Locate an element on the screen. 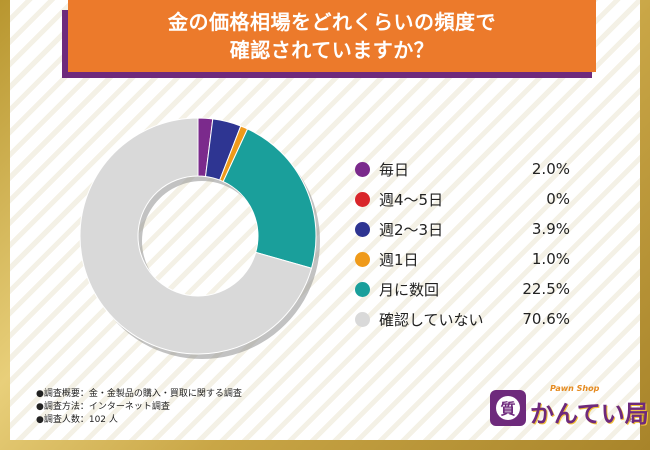  legend-label: 月に数回 is located at coordinates (409, 289).